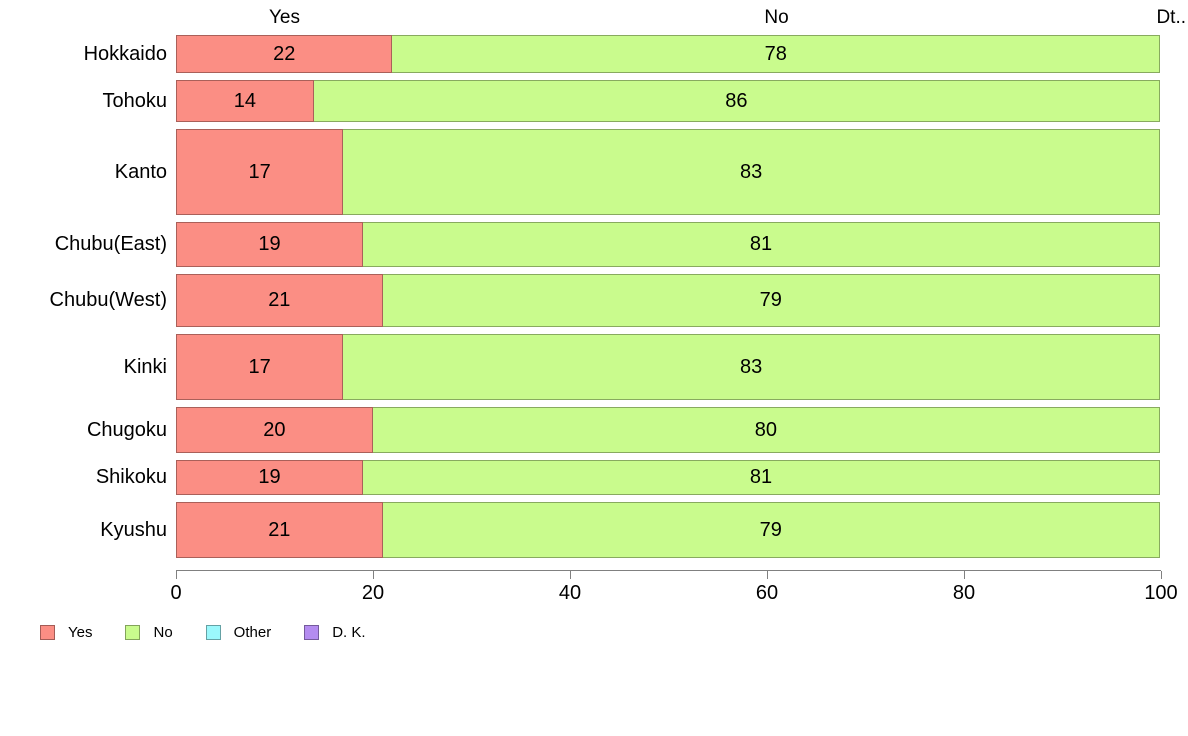  Describe the element at coordinates (110, 244) in the screenshot. I see `row-label: Chubu(East)` at that location.